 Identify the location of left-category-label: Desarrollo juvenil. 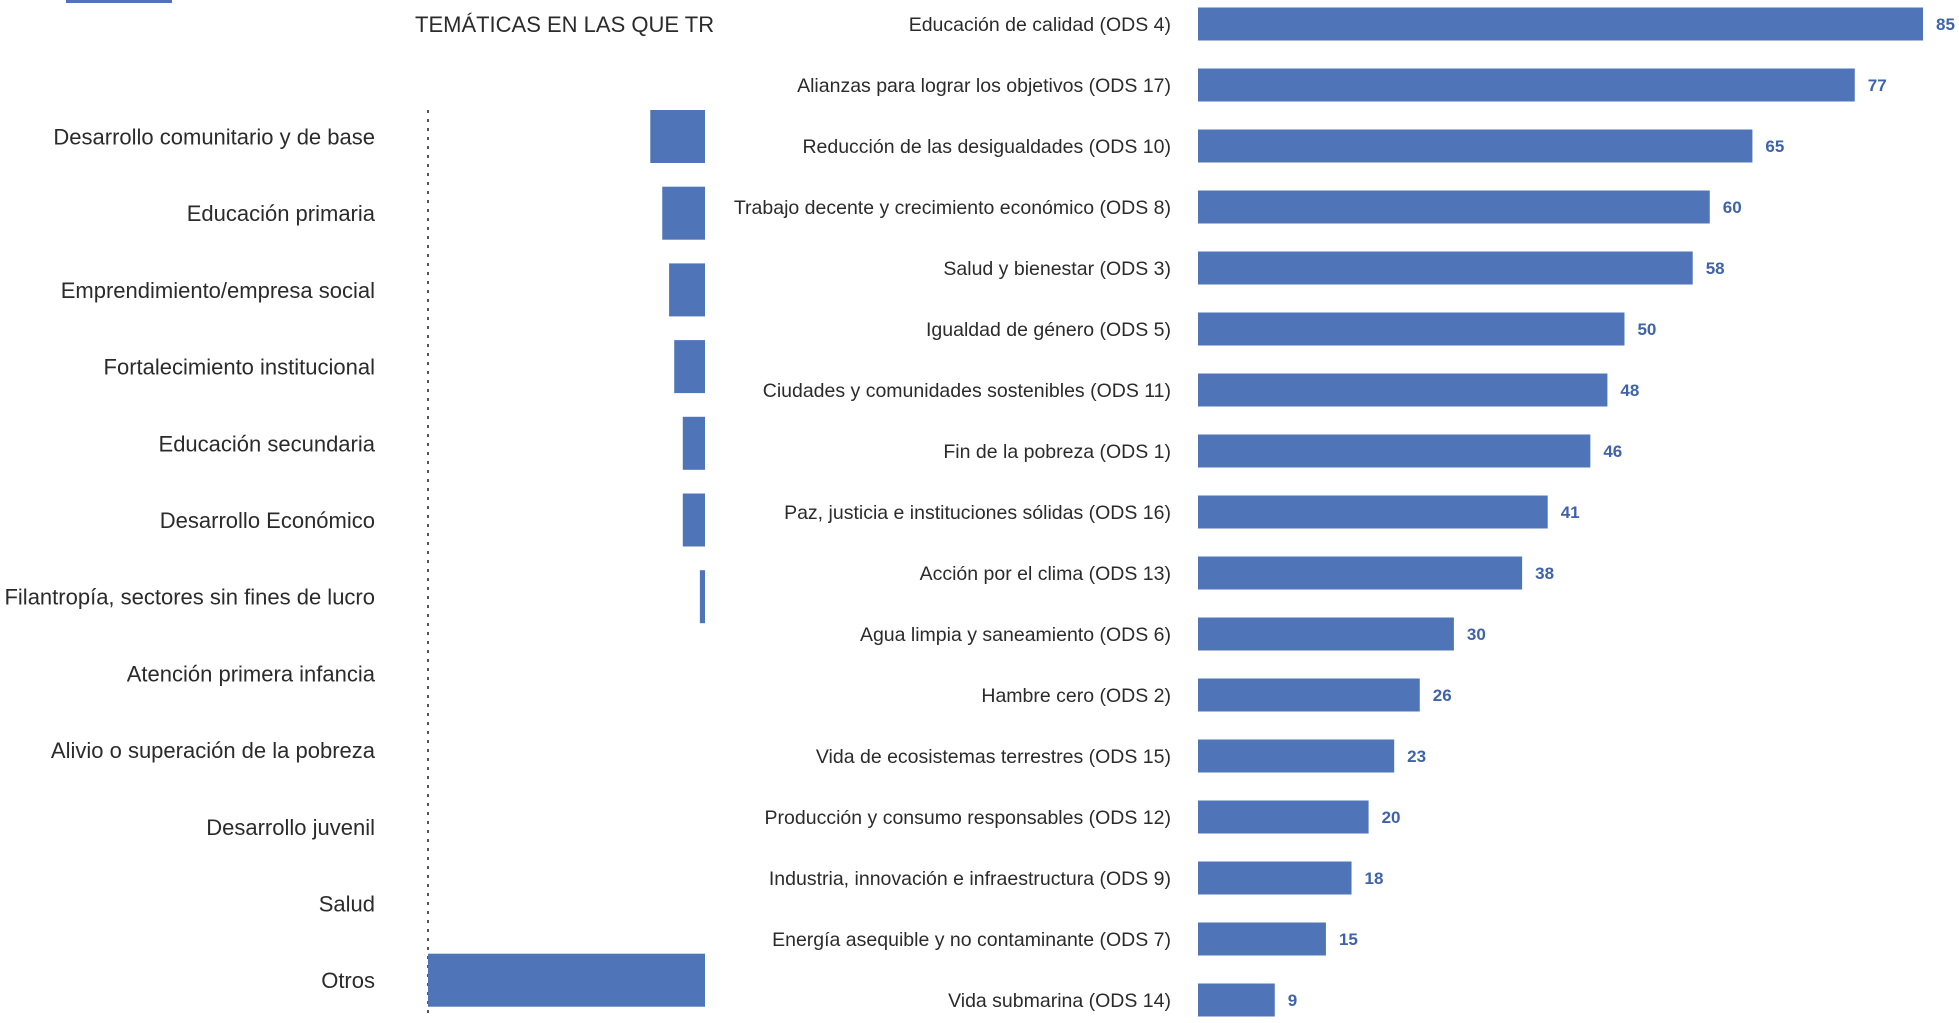
(290, 827).